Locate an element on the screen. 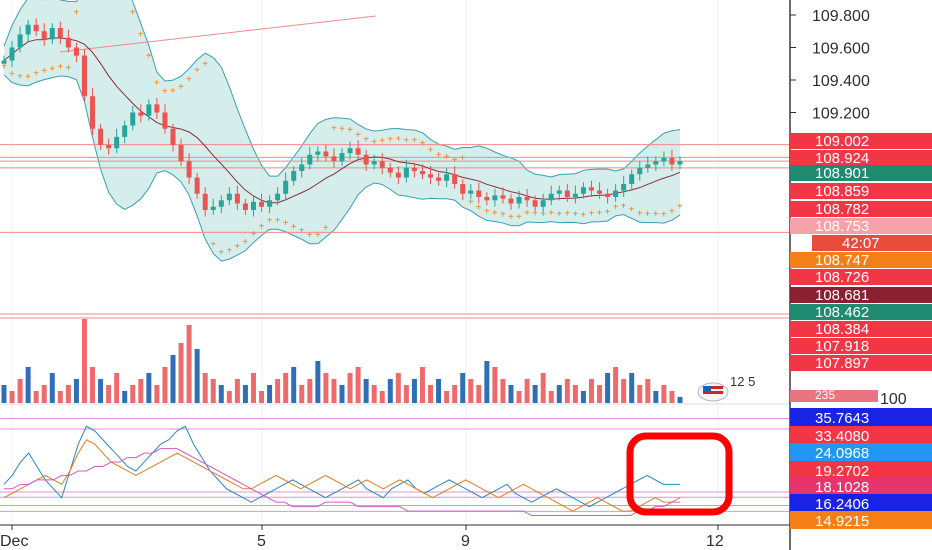 This screenshot has height=550, width=932. price-label-text: 108.782 is located at coordinates (842, 209).